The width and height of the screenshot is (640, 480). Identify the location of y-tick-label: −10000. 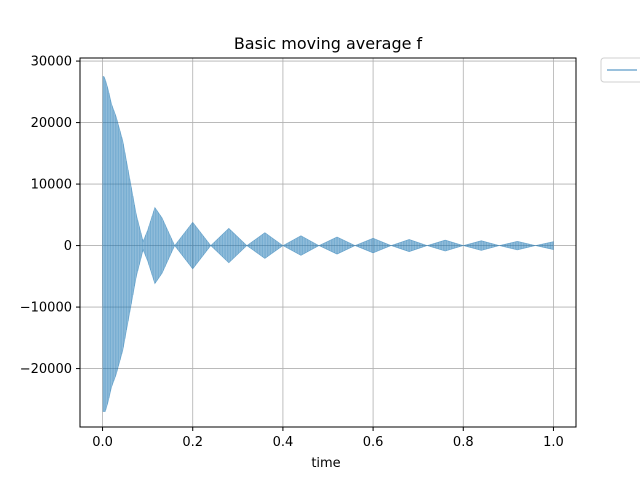
(46, 308).